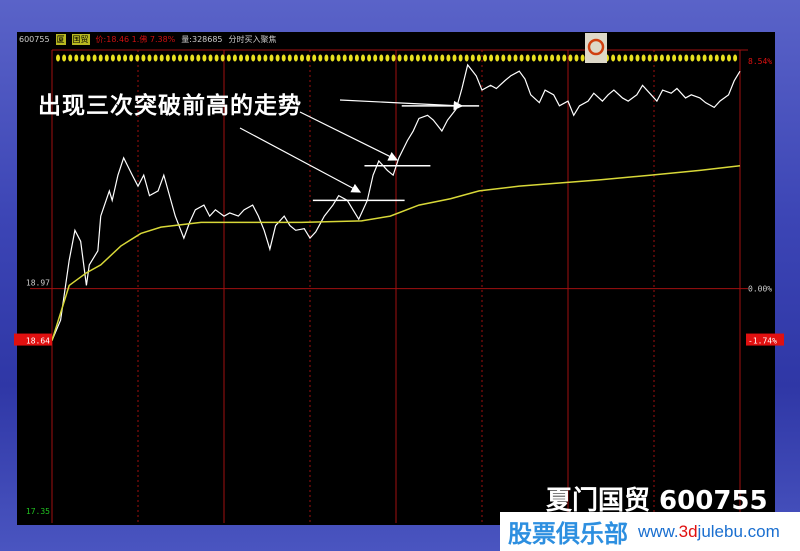 The height and width of the screenshot is (551, 800). I want to click on left-axis-label: 17.35, so click(38, 511).